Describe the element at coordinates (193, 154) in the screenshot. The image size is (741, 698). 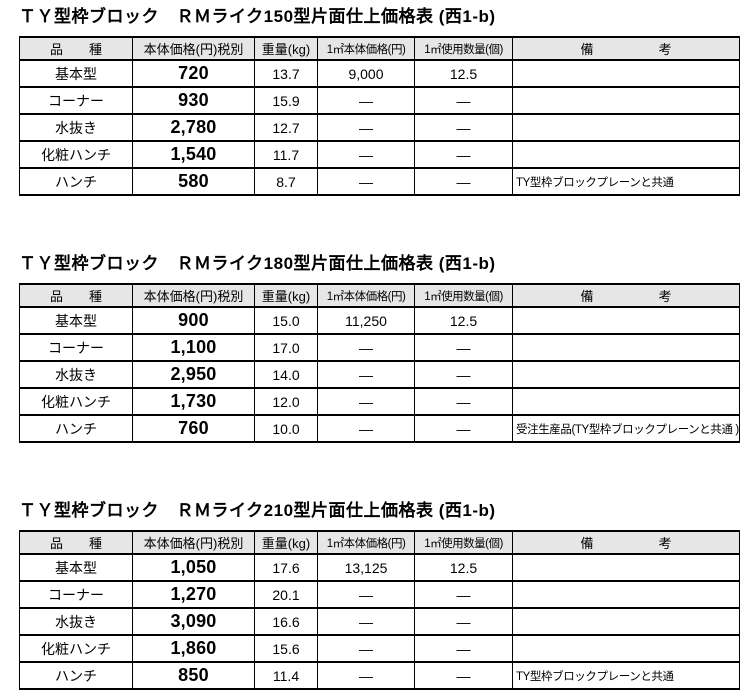
I see `cell-price: 1,540` at that location.